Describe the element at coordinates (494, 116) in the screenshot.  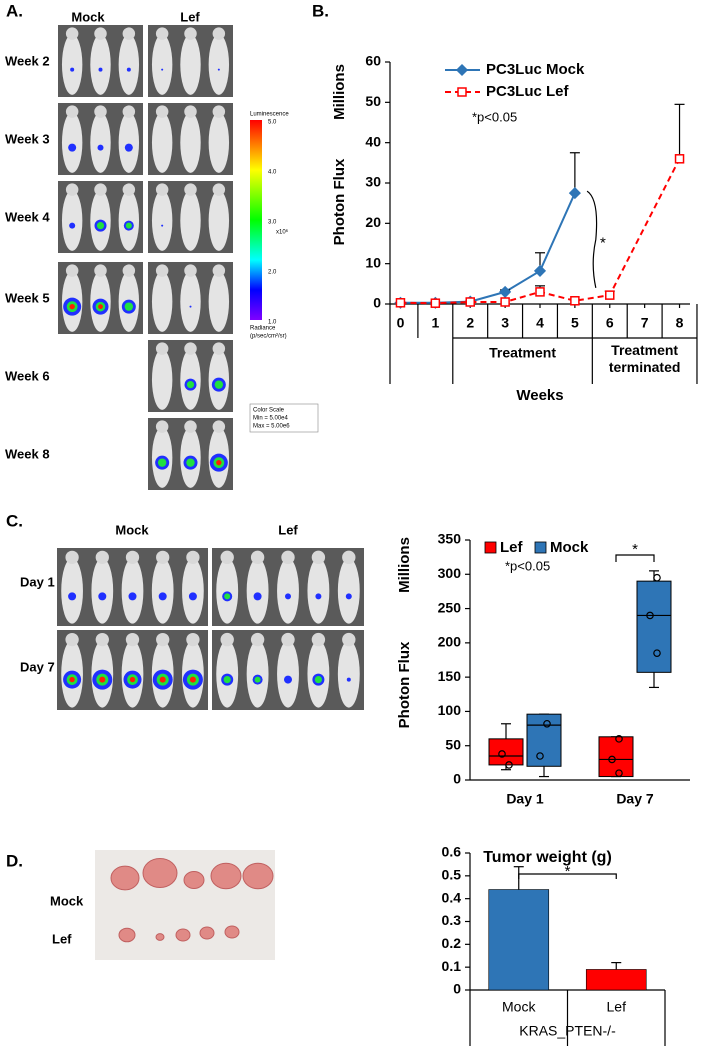
I see `note: *p<0.05` at that location.